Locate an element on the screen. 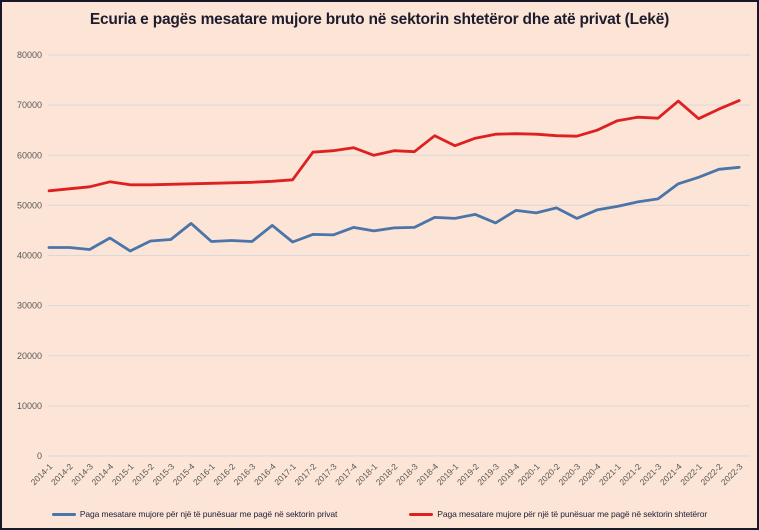 The image size is (759, 530). private-series-swatch is located at coordinates (63, 514).